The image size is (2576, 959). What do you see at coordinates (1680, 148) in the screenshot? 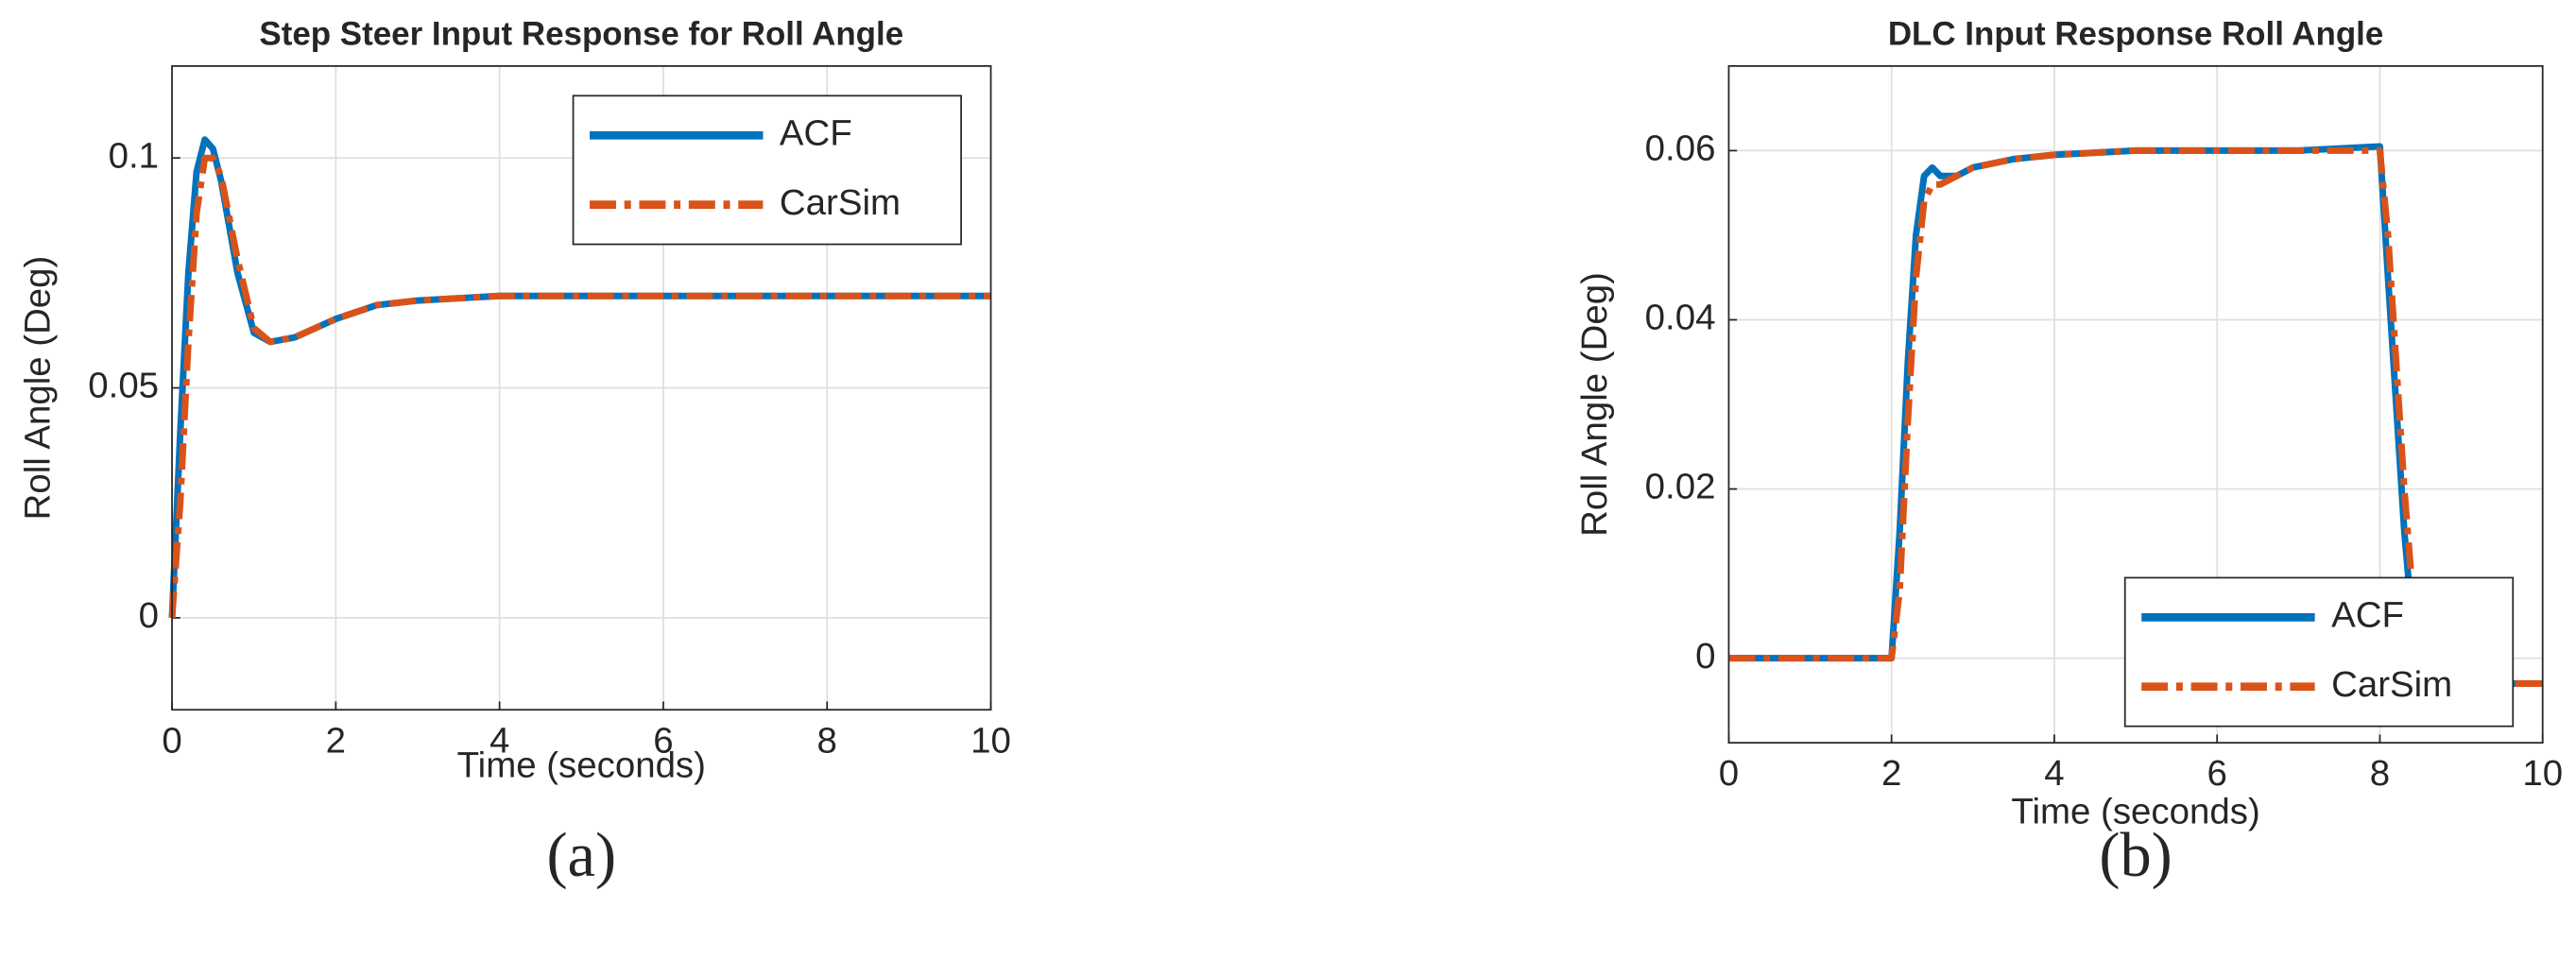
I see `y-tick-label: 0.06` at bounding box center [1680, 148].